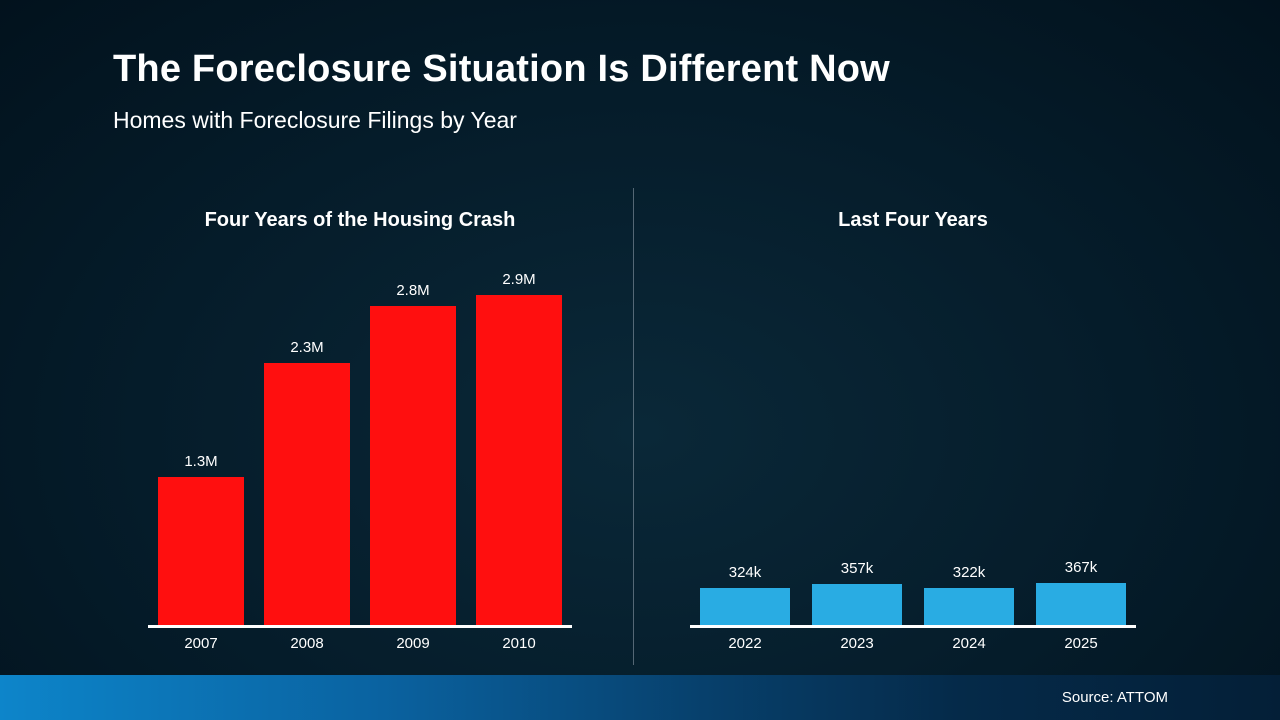 The height and width of the screenshot is (720, 1280). Describe the element at coordinates (519, 643) in the screenshot. I see `category-label: 2010` at that location.